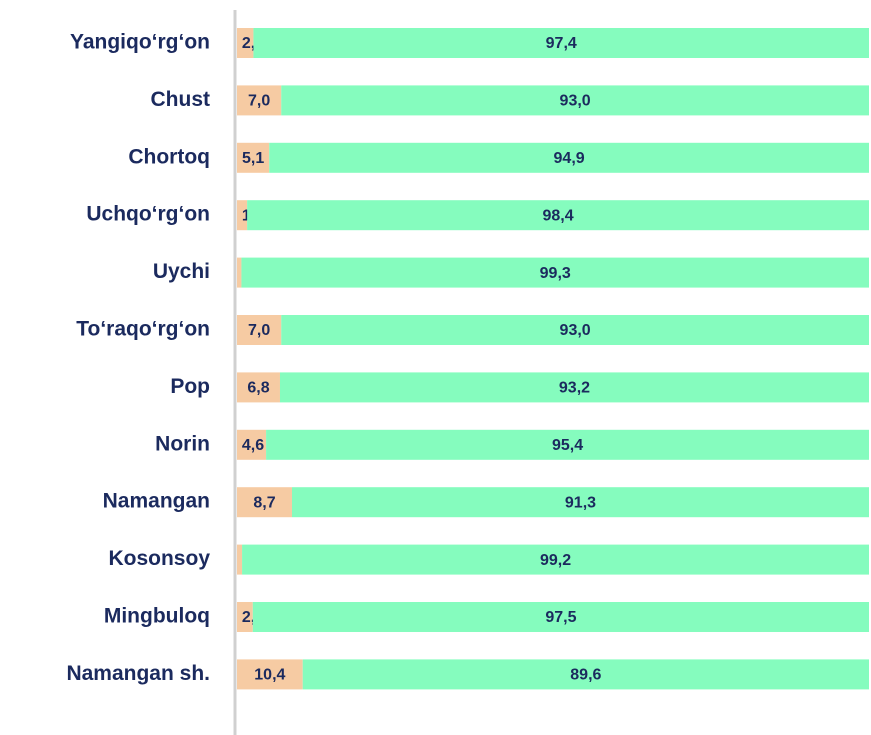 Image resolution: width=871 pixels, height=735 pixels. I want to click on category-label: Chust, so click(181, 99).